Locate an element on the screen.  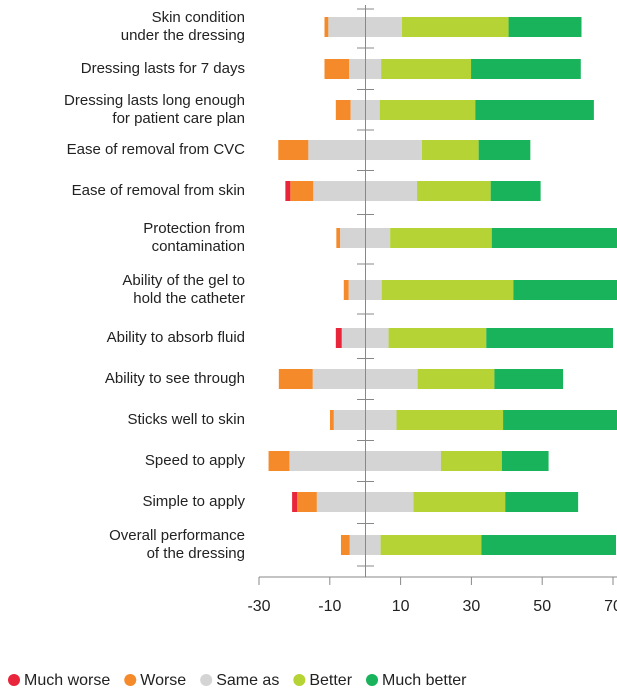
category-label-line: Dressing lasts for 7 days is located at coordinates (163, 68).